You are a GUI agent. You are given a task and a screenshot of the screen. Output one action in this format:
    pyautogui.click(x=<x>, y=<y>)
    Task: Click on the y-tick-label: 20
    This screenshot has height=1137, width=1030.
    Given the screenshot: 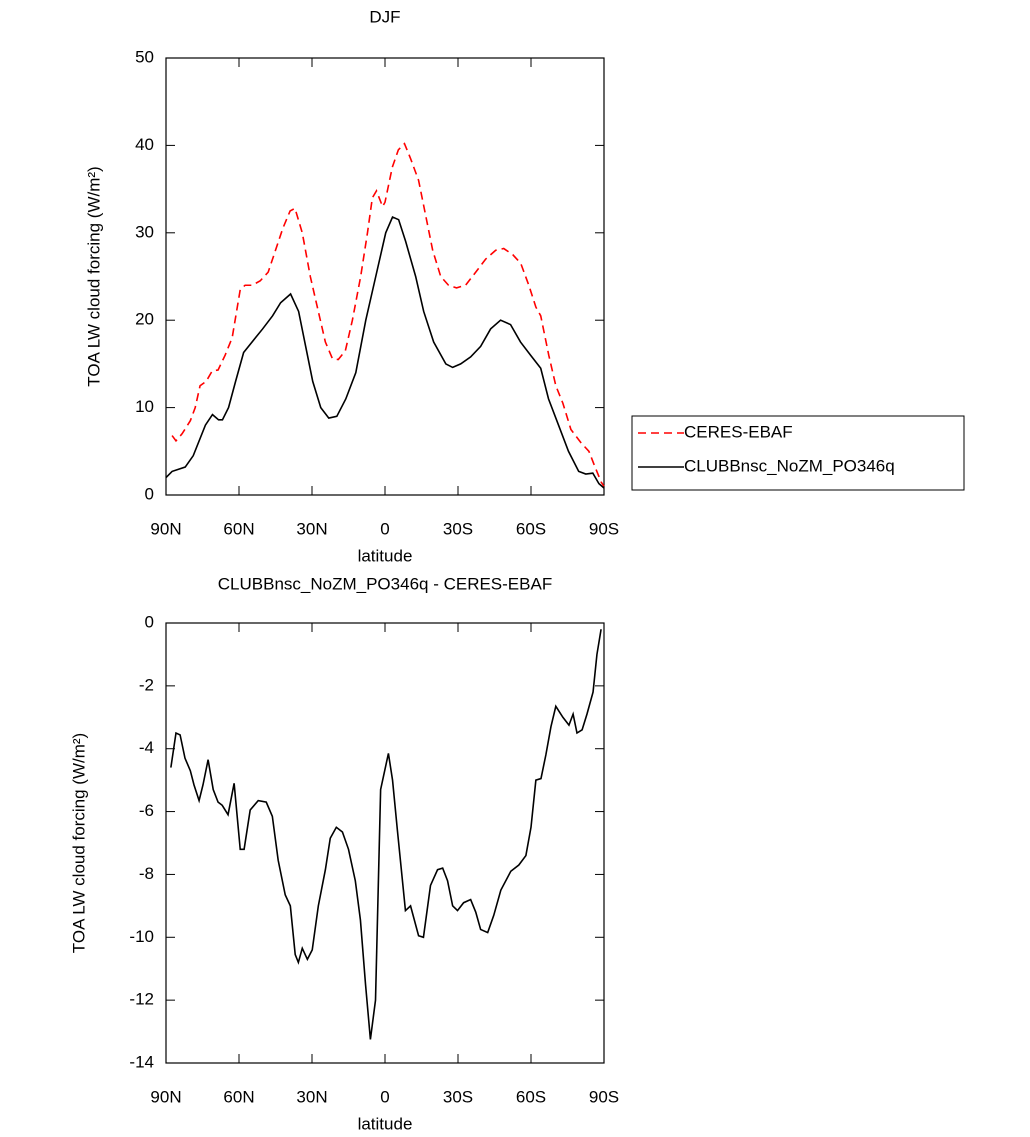 What is the action you would take?
    pyautogui.click(x=144, y=319)
    